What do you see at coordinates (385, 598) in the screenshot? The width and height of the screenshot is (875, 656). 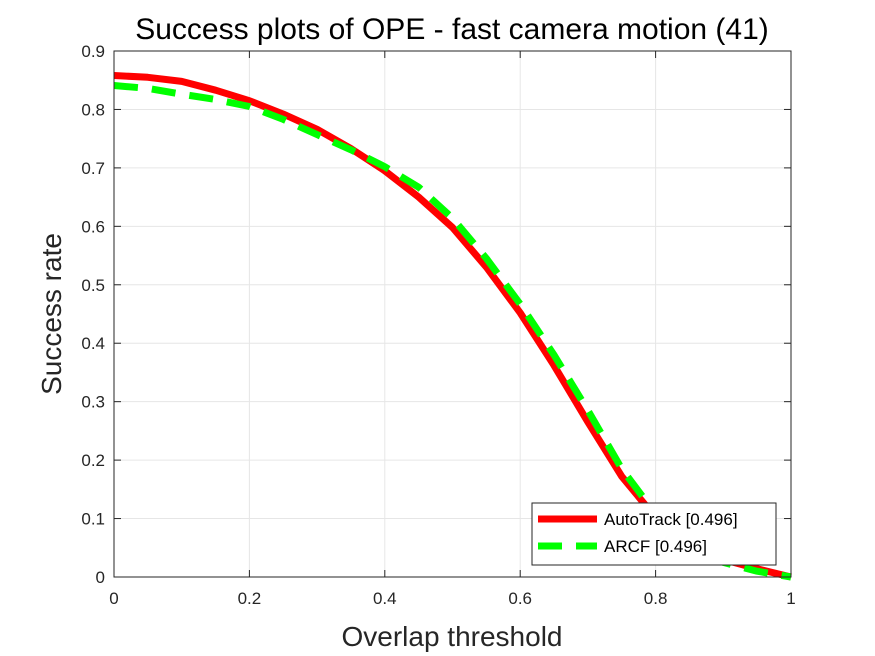 I see `x-tick-label: 0.4` at bounding box center [385, 598].